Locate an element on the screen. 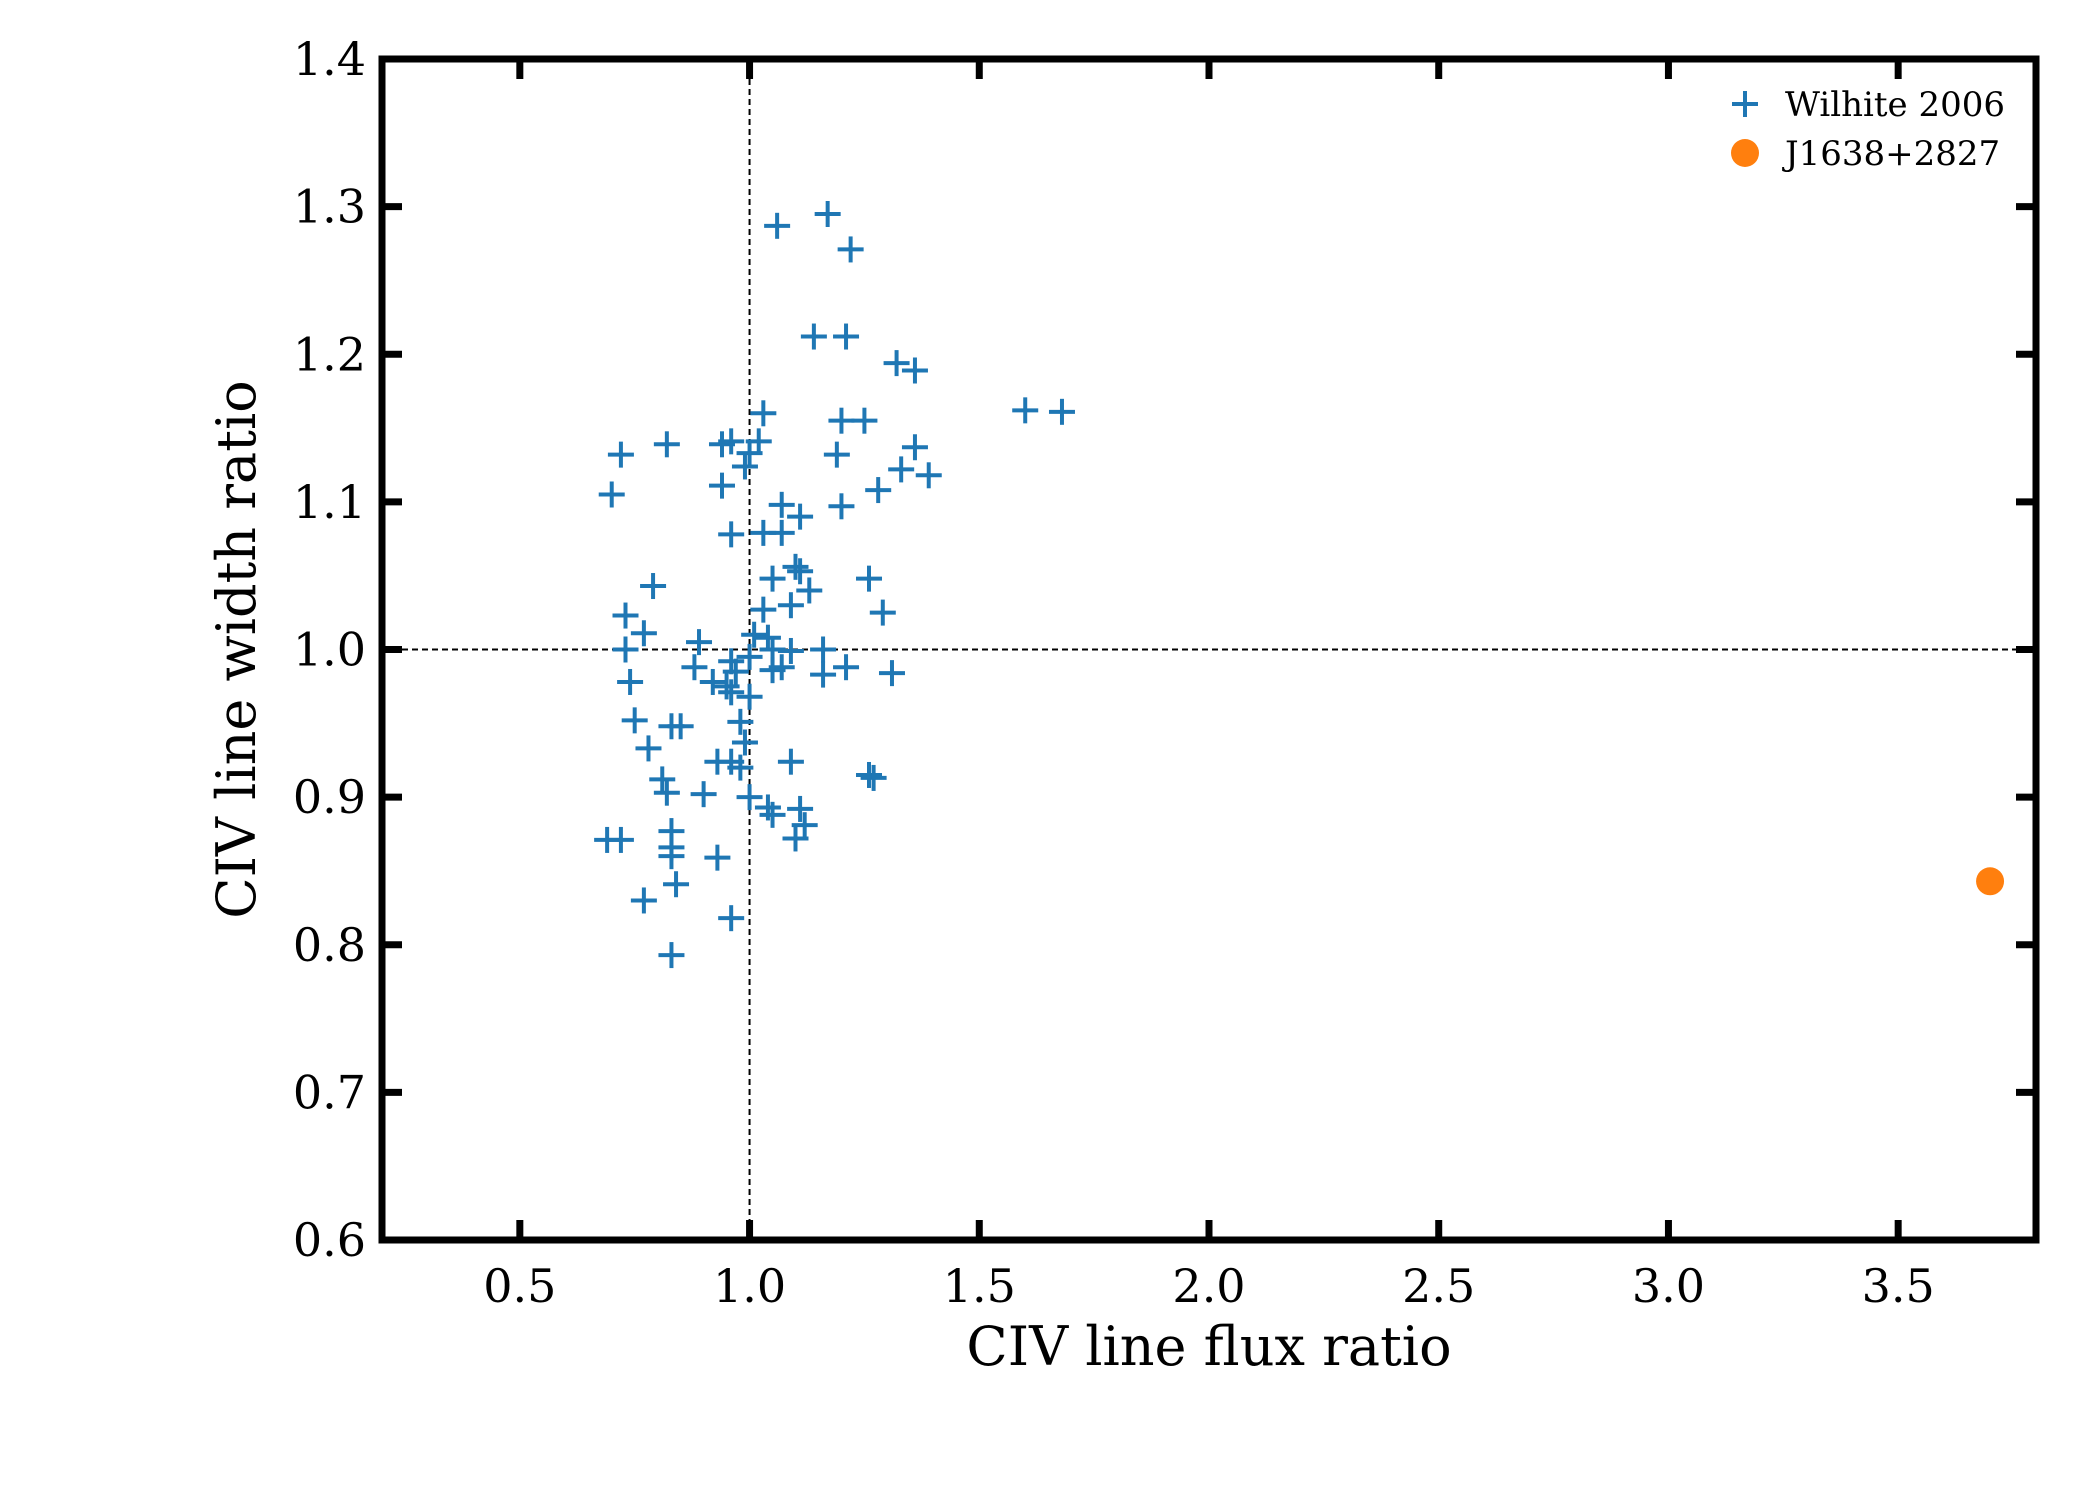 The height and width of the screenshot is (1505, 2100). legend-label: J1638+2827 is located at coordinates (1891, 154).